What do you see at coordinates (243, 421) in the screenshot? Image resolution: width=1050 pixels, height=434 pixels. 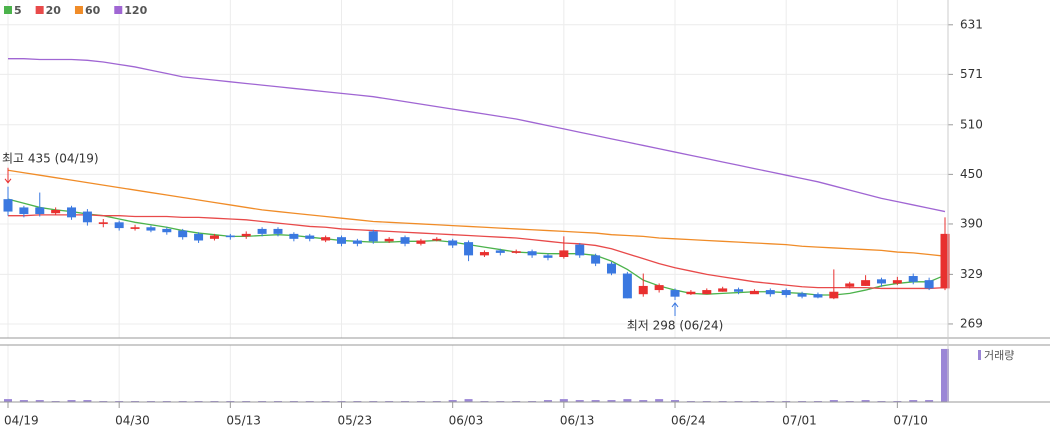 I see `x-tick-label: 05/13` at bounding box center [243, 421].